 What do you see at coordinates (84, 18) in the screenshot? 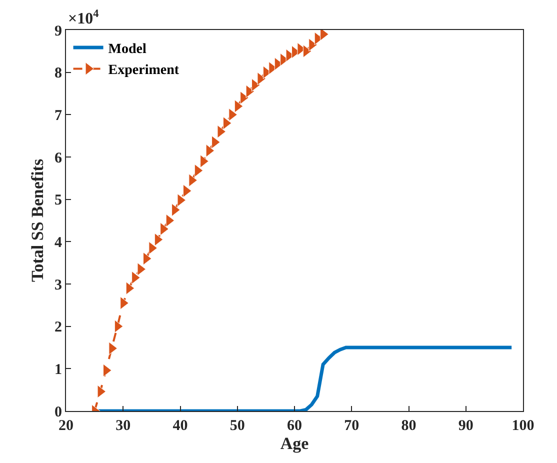
I see `text: ×10$^{4}$` at bounding box center [84, 18].